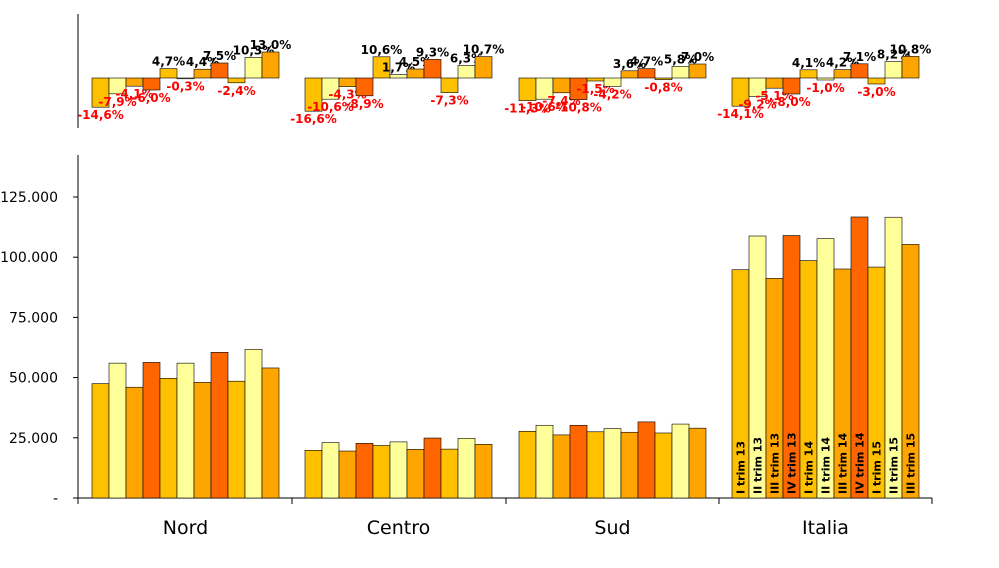  I want to click on variation-label: -10,8%, so click(578, 108).